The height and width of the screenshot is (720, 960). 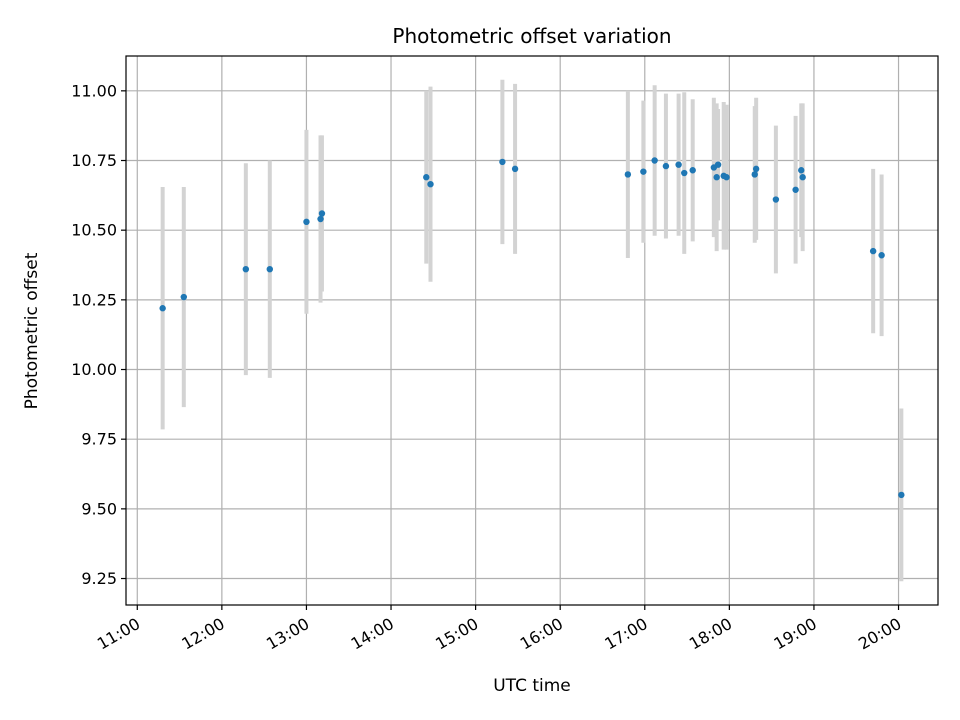 What do you see at coordinates (532, 686) in the screenshot?
I see `x-axis-label: UTC time` at bounding box center [532, 686].